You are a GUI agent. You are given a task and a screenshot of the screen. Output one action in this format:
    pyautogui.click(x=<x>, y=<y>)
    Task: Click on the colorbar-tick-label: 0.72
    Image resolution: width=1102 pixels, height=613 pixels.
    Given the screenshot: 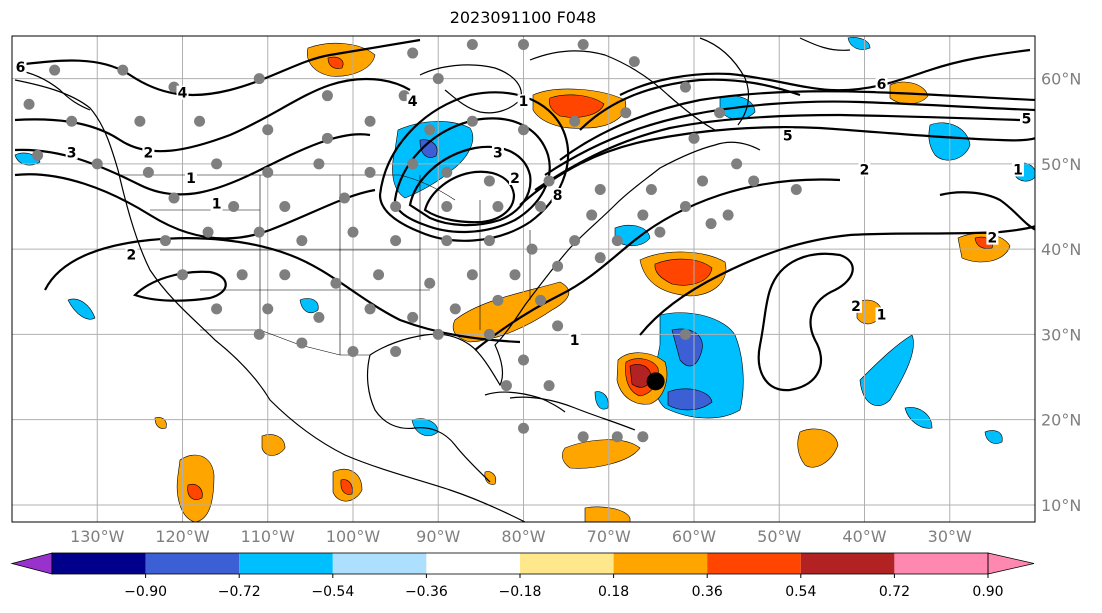 What is the action you would take?
    pyautogui.click(x=894, y=592)
    